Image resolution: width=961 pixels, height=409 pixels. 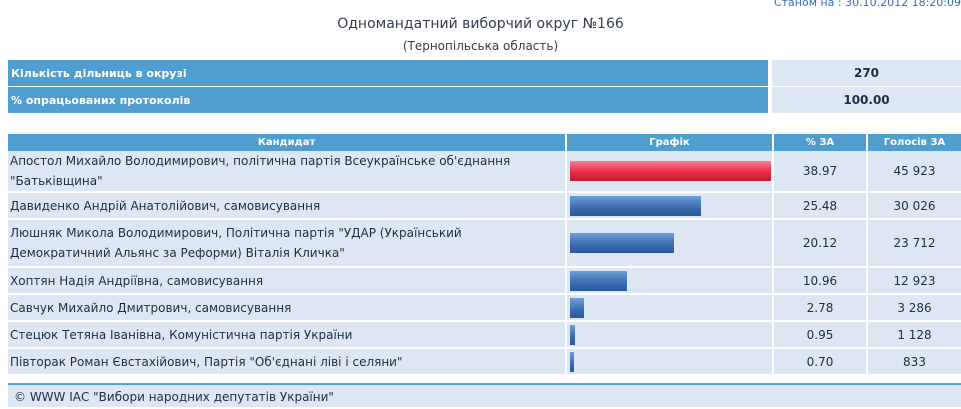 I want to click on percent-cell: 20.12, so click(x=820, y=243).